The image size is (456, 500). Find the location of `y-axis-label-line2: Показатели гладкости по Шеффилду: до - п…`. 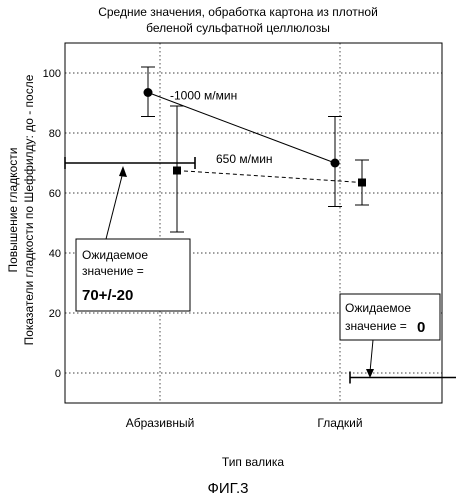

y-axis-label-line2: Показатели гладкости по Шеффилду: до - п… is located at coordinates (29, 209).